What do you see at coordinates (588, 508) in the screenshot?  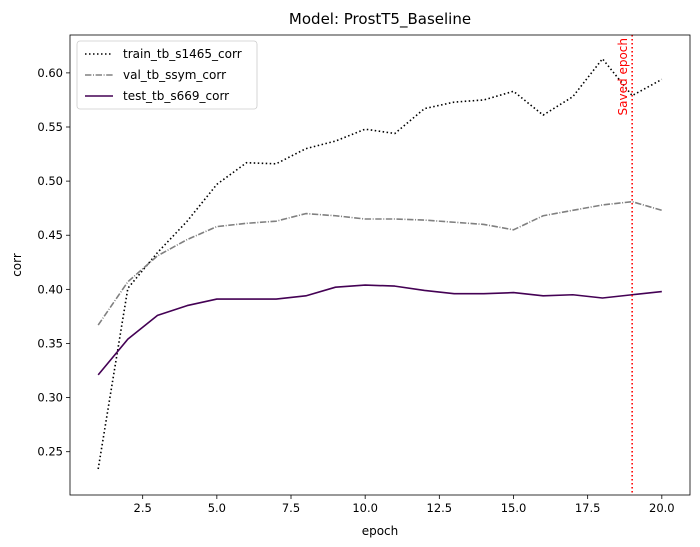 I see `x-tick-label: 17.5` at bounding box center [588, 508].